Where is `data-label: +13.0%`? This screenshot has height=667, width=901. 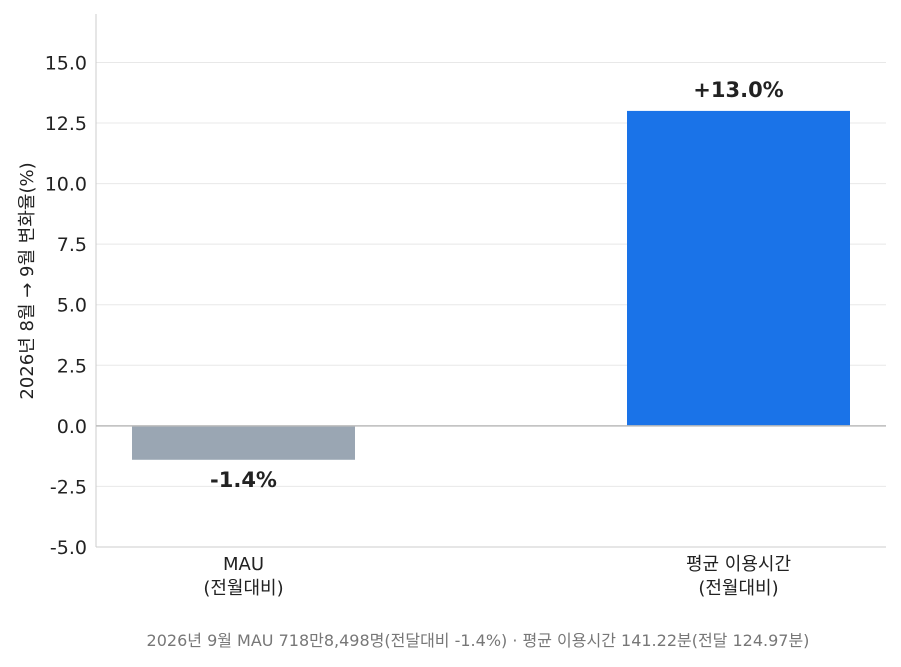
data-label: +13.0% is located at coordinates (738, 90).